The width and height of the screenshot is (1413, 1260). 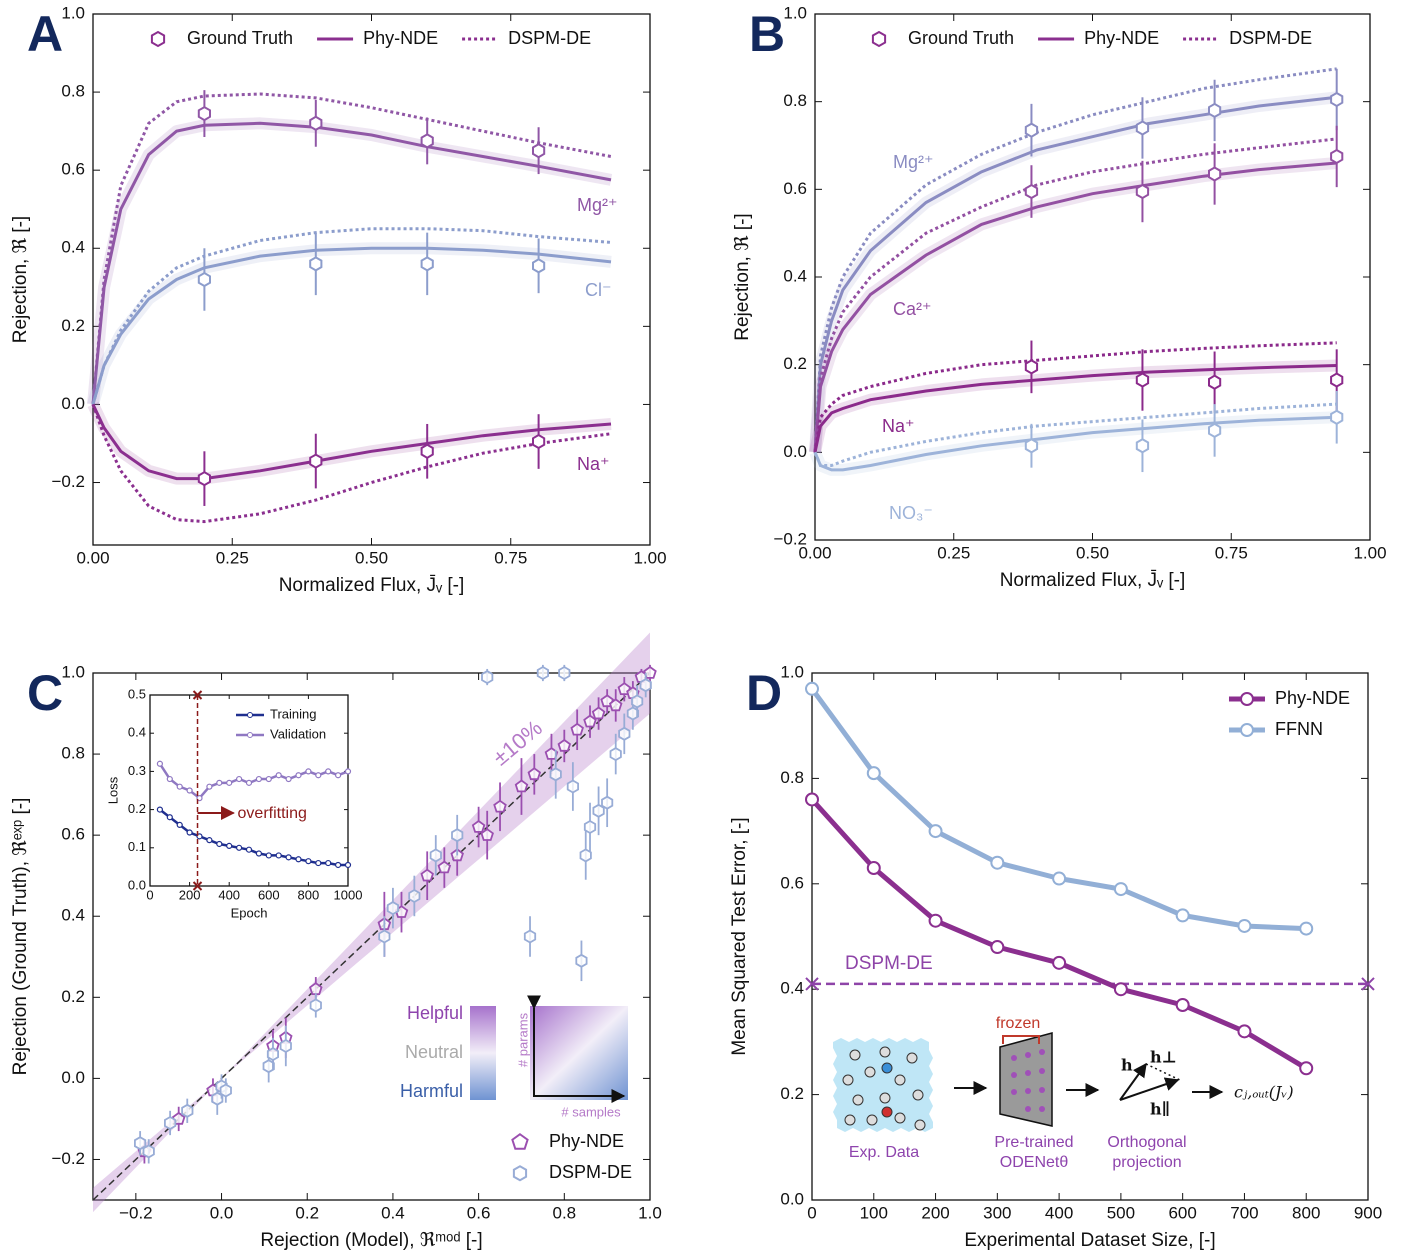 What do you see at coordinates (767, 34) in the screenshot?
I see `panel-label: B` at bounding box center [767, 34].